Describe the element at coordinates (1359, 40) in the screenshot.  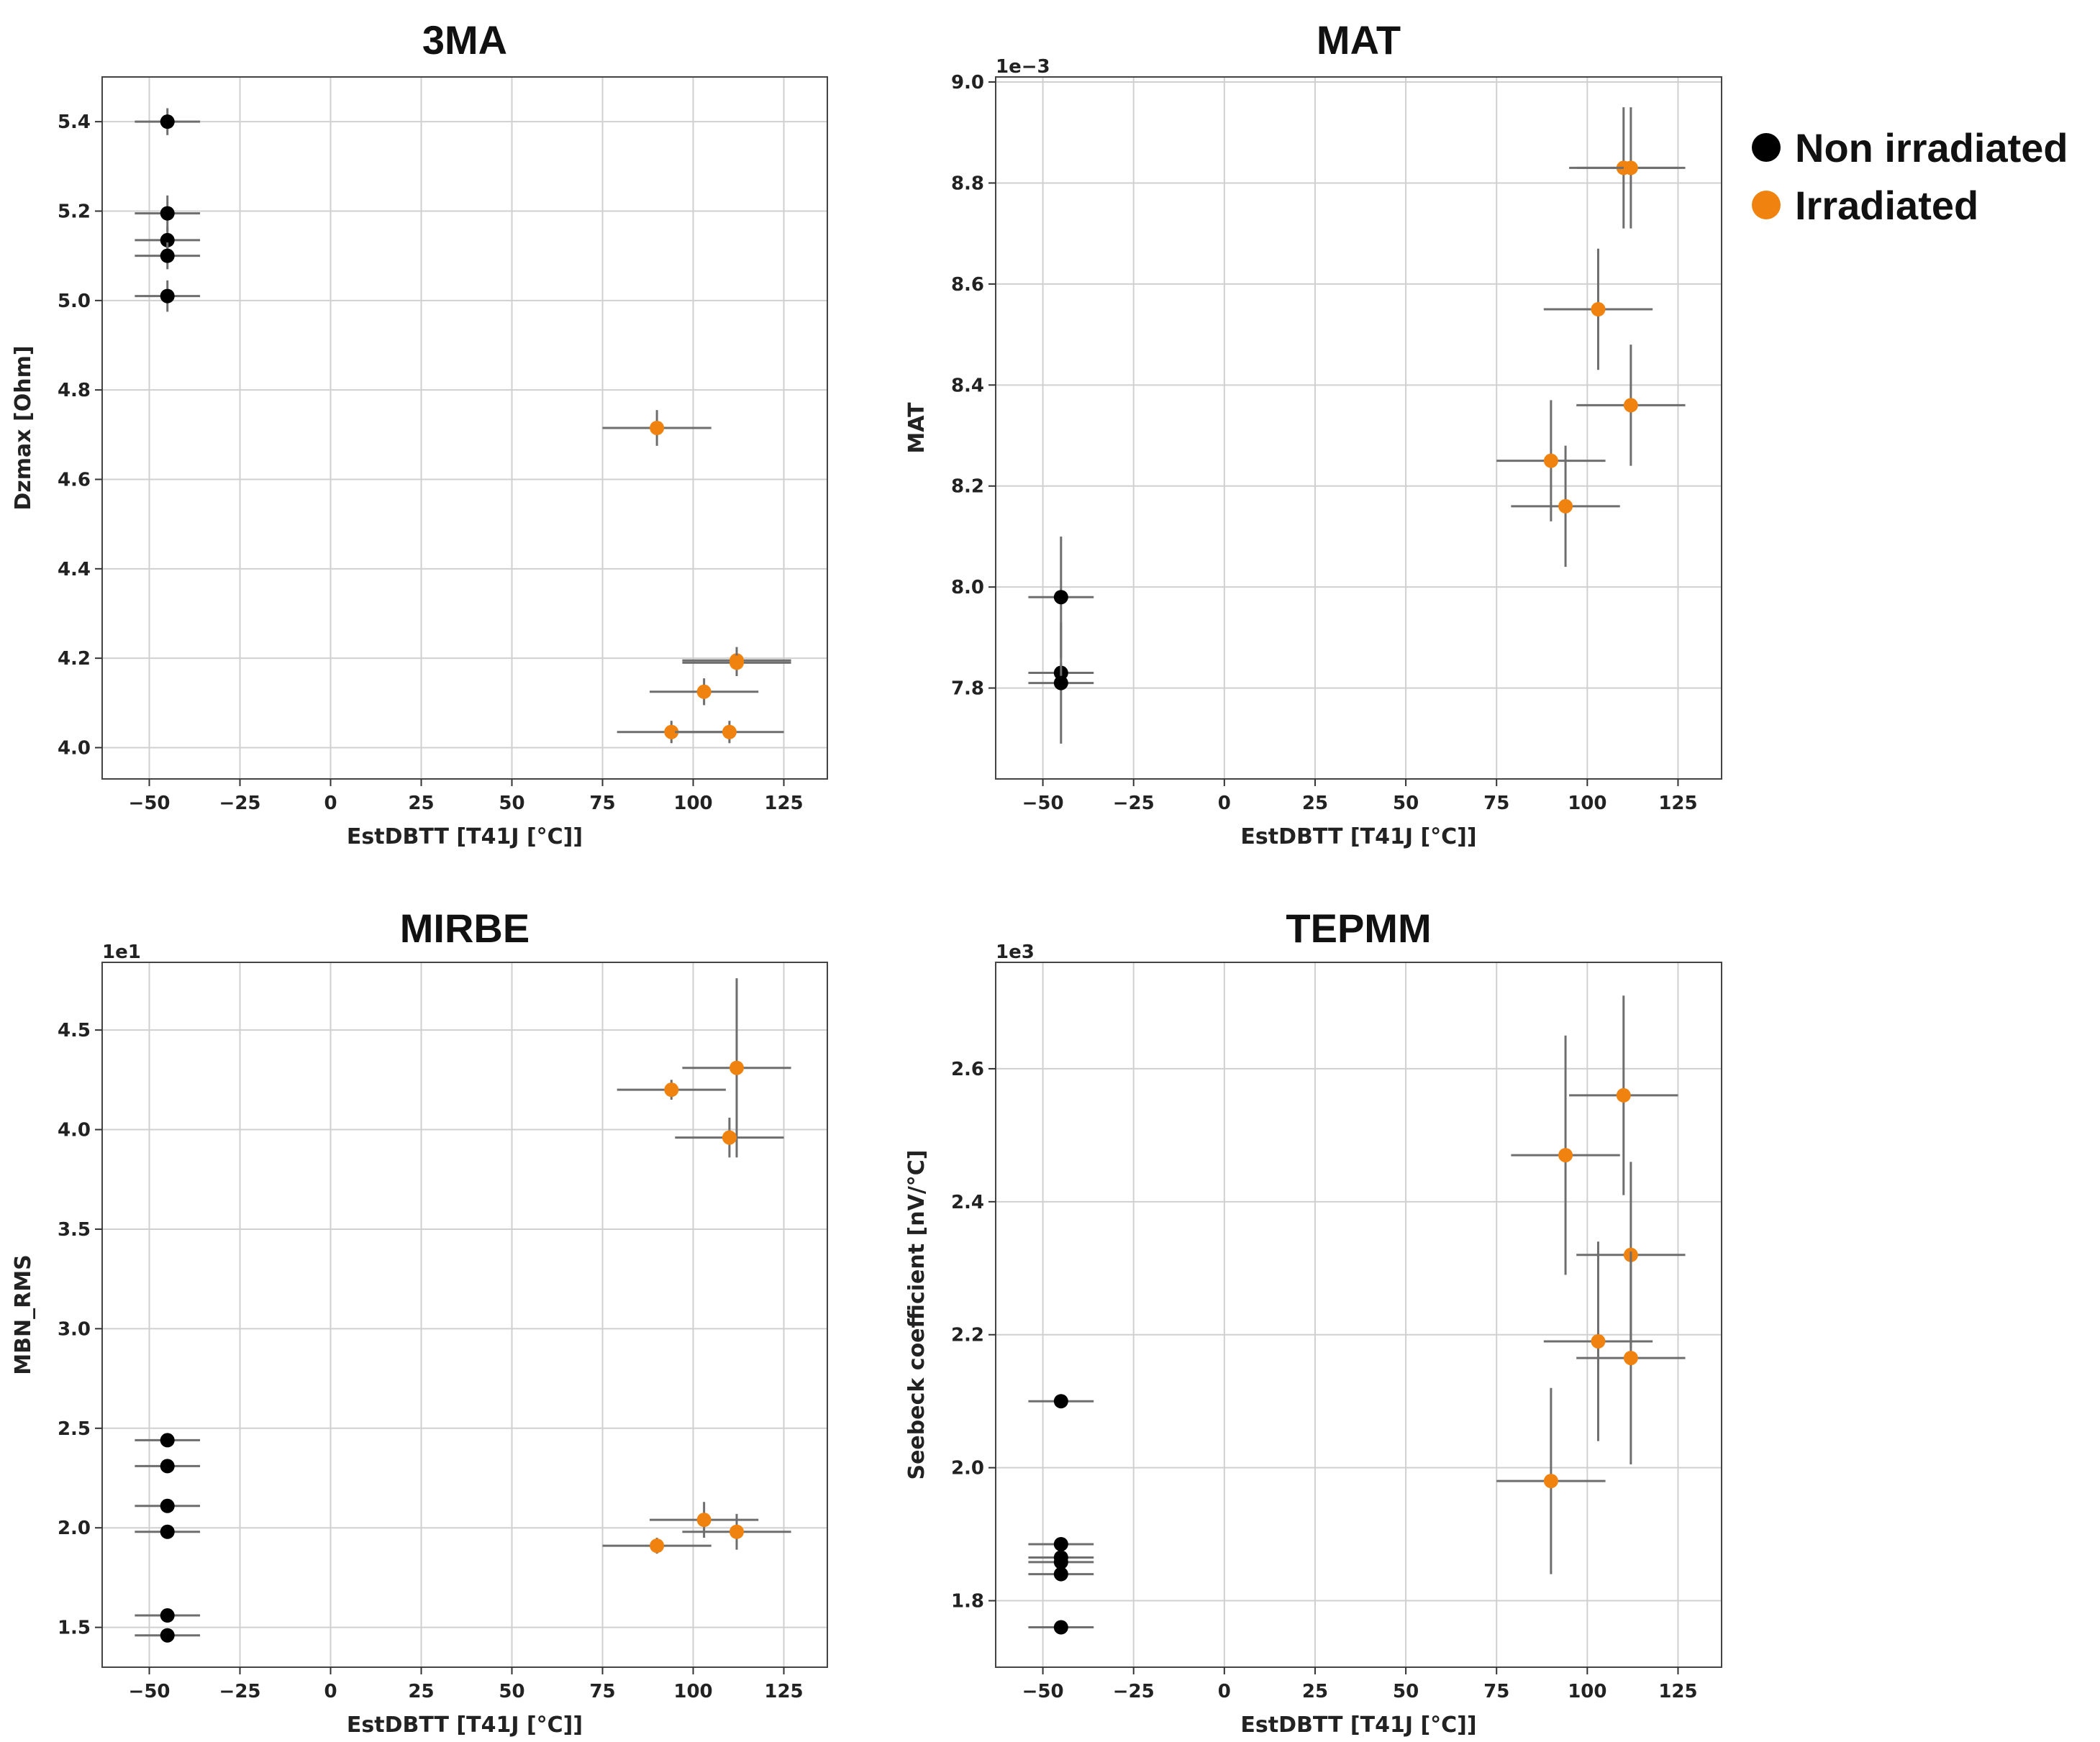
I see `panel-title-mat: MAT` at that location.